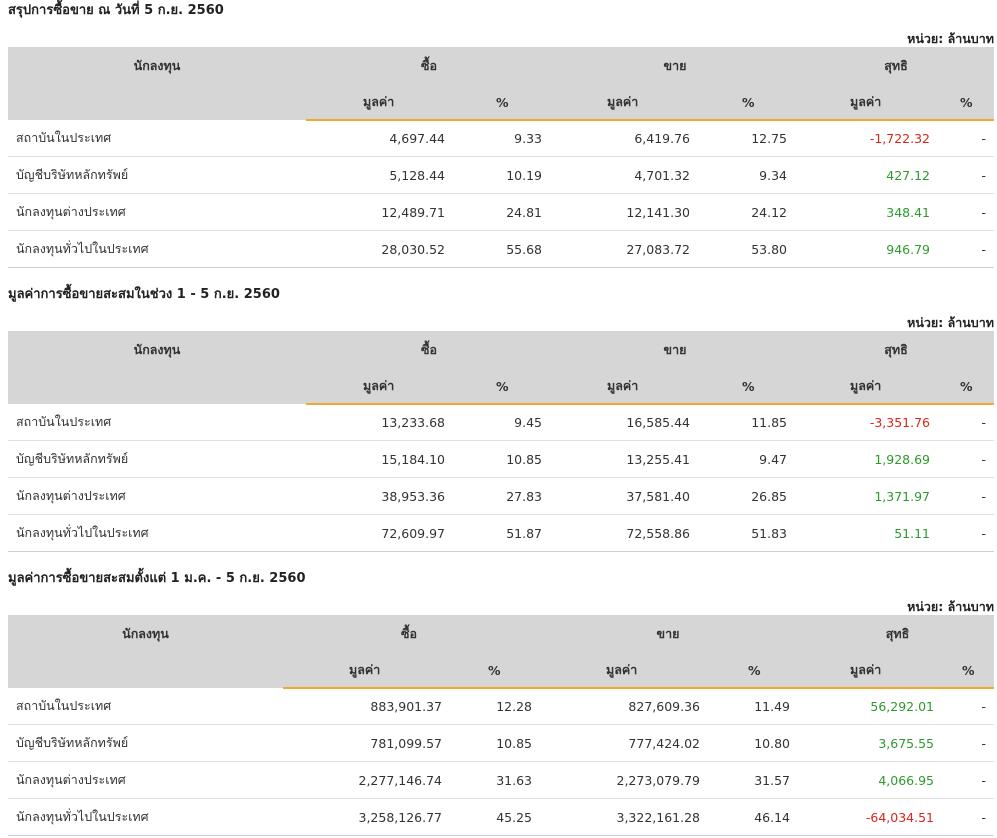  Describe the element at coordinates (772, 743) in the screenshot. I see `sell-percent: 10.80` at that location.